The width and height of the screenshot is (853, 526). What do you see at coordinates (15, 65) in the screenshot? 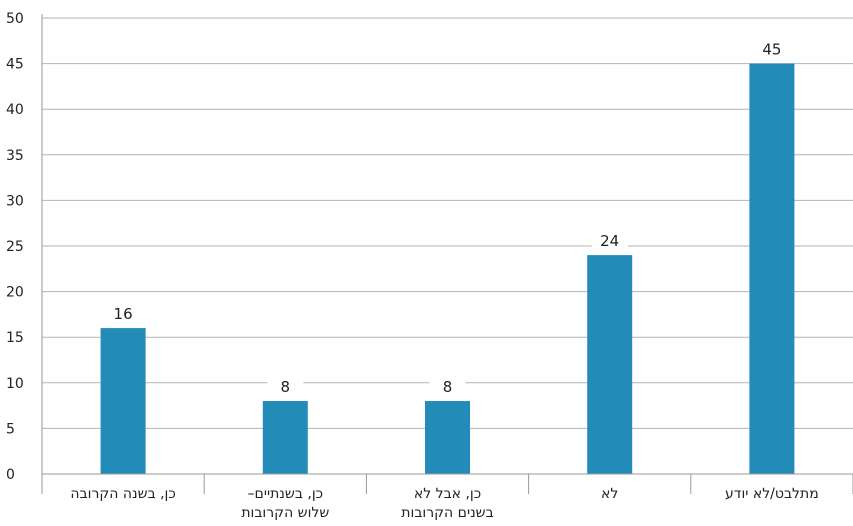
I see `y-tick-label: 45` at bounding box center [15, 65].